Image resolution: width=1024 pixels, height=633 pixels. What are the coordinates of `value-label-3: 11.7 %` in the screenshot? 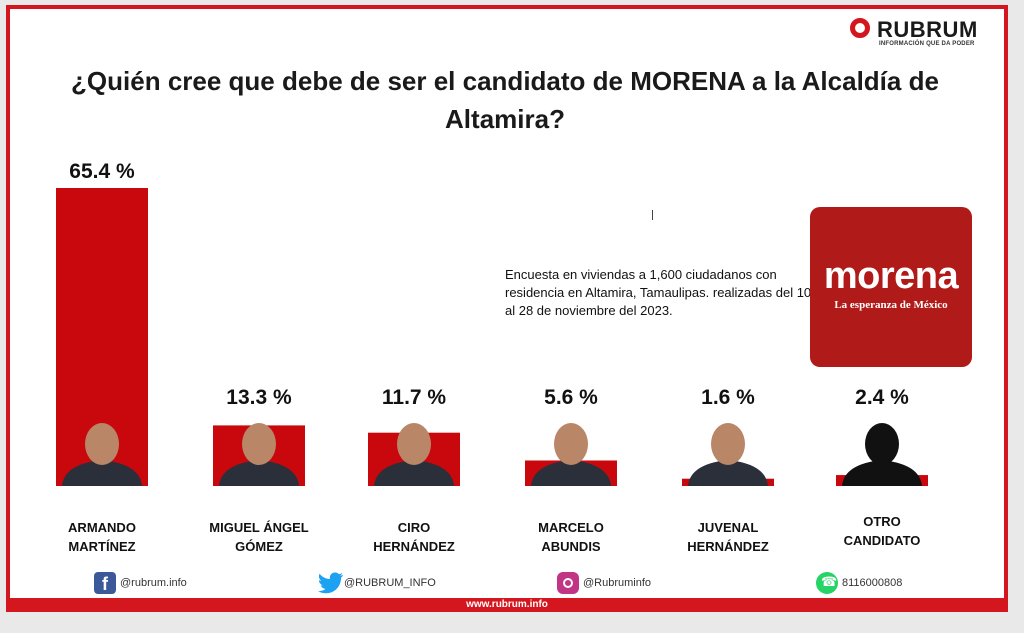 It's located at (414, 397).